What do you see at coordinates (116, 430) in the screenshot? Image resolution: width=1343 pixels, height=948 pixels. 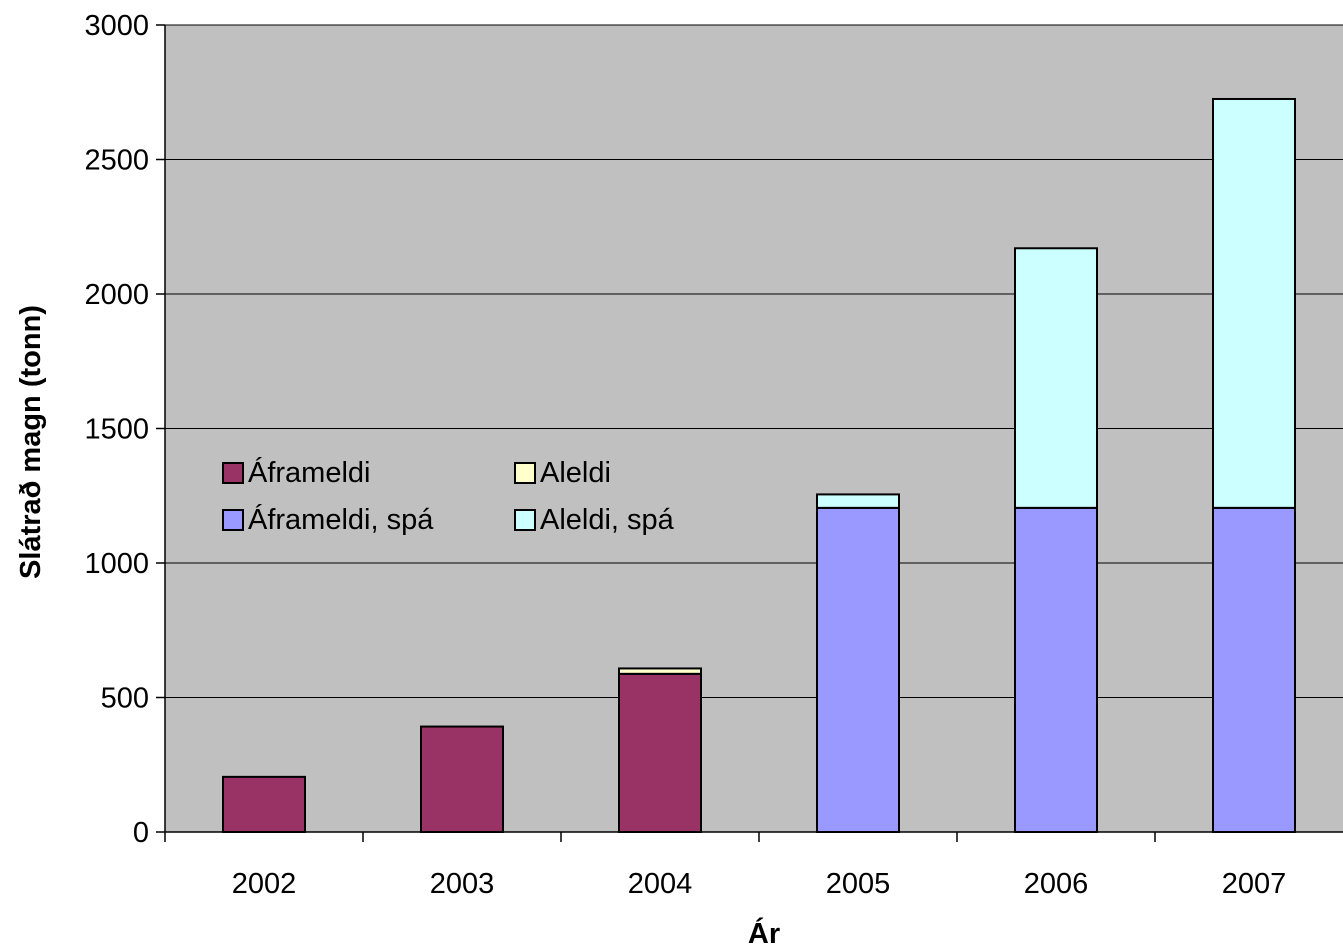 I see `y-tick-label: 1500` at bounding box center [116, 430].